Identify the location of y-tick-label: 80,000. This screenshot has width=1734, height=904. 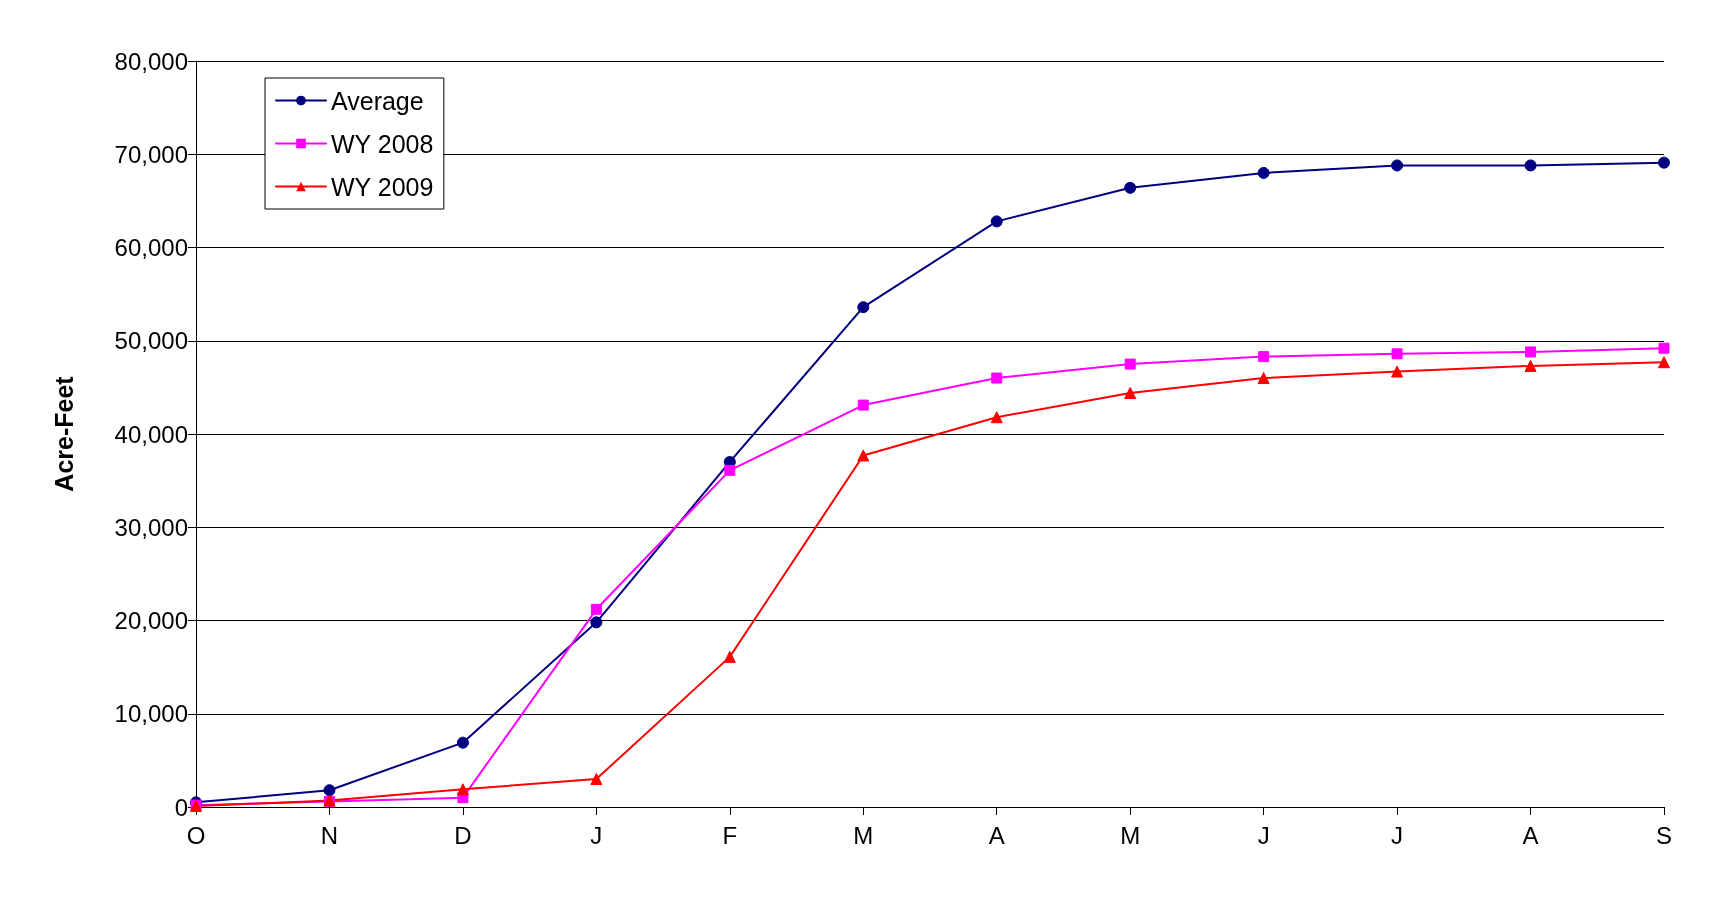
(151, 61).